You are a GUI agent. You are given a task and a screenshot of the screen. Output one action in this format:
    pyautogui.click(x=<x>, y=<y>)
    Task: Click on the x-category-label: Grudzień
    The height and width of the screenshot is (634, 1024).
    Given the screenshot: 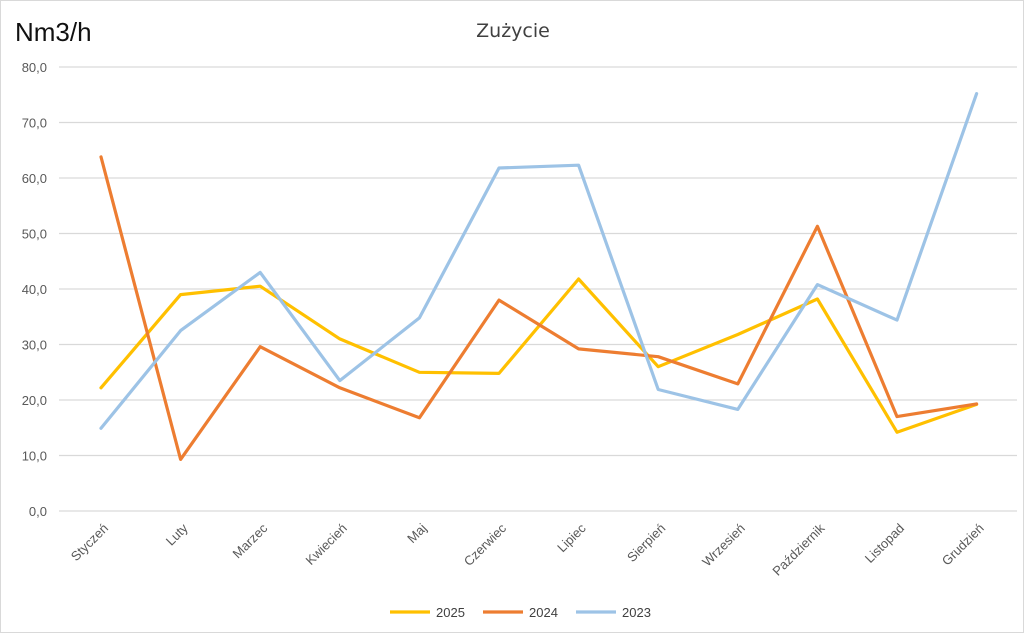 What is the action you would take?
    pyautogui.click(x=963, y=545)
    